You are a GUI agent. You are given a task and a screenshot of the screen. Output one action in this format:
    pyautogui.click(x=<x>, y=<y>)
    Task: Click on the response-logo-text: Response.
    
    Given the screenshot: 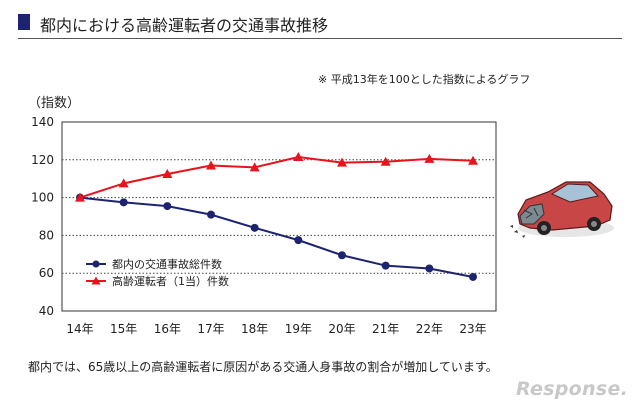 What is the action you would take?
    pyautogui.click(x=572, y=389)
    